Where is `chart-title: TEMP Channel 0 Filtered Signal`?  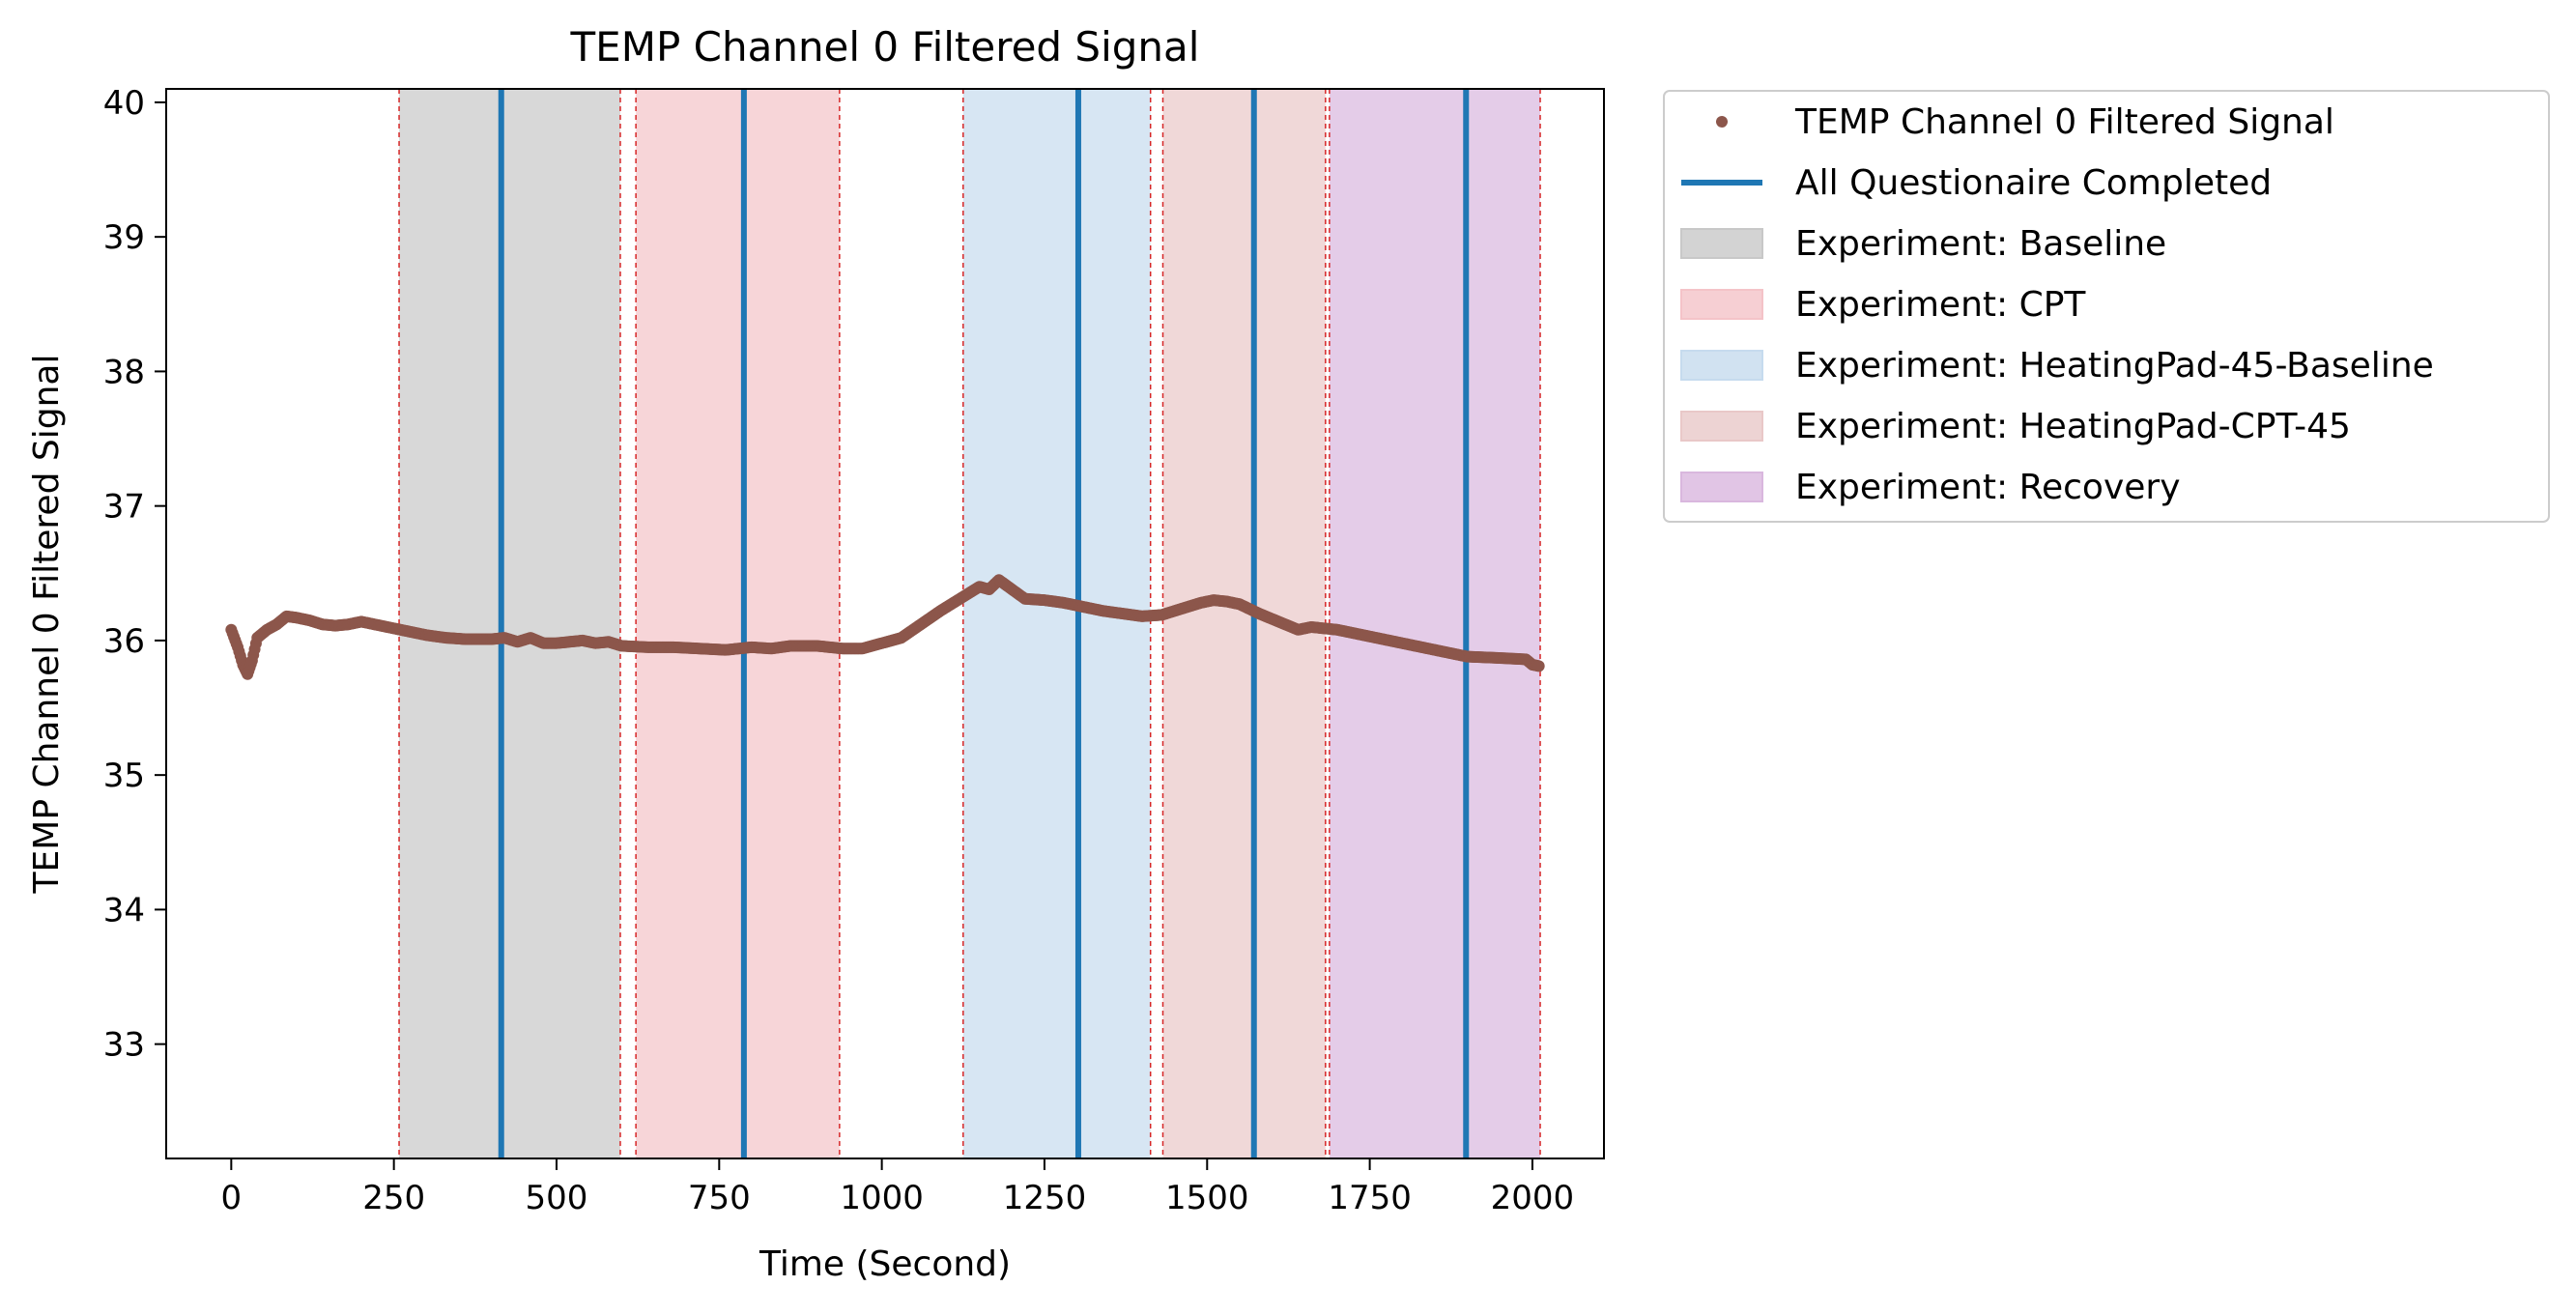 chart-title: TEMP Channel 0 Filtered Signal is located at coordinates (885, 47).